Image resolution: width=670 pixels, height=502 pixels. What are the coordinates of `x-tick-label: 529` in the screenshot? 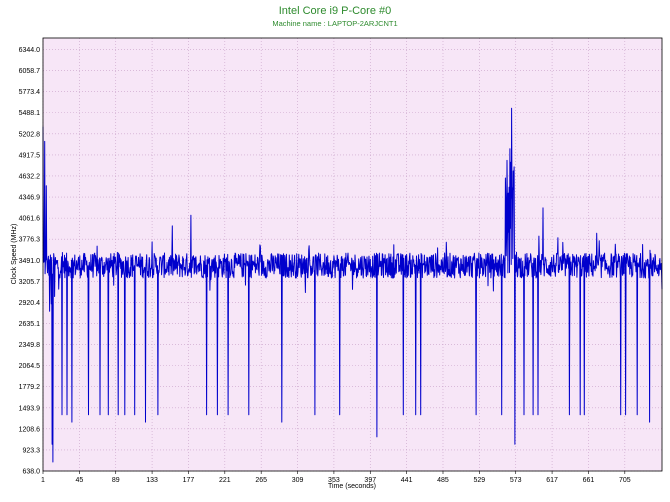 It's located at (480, 480).